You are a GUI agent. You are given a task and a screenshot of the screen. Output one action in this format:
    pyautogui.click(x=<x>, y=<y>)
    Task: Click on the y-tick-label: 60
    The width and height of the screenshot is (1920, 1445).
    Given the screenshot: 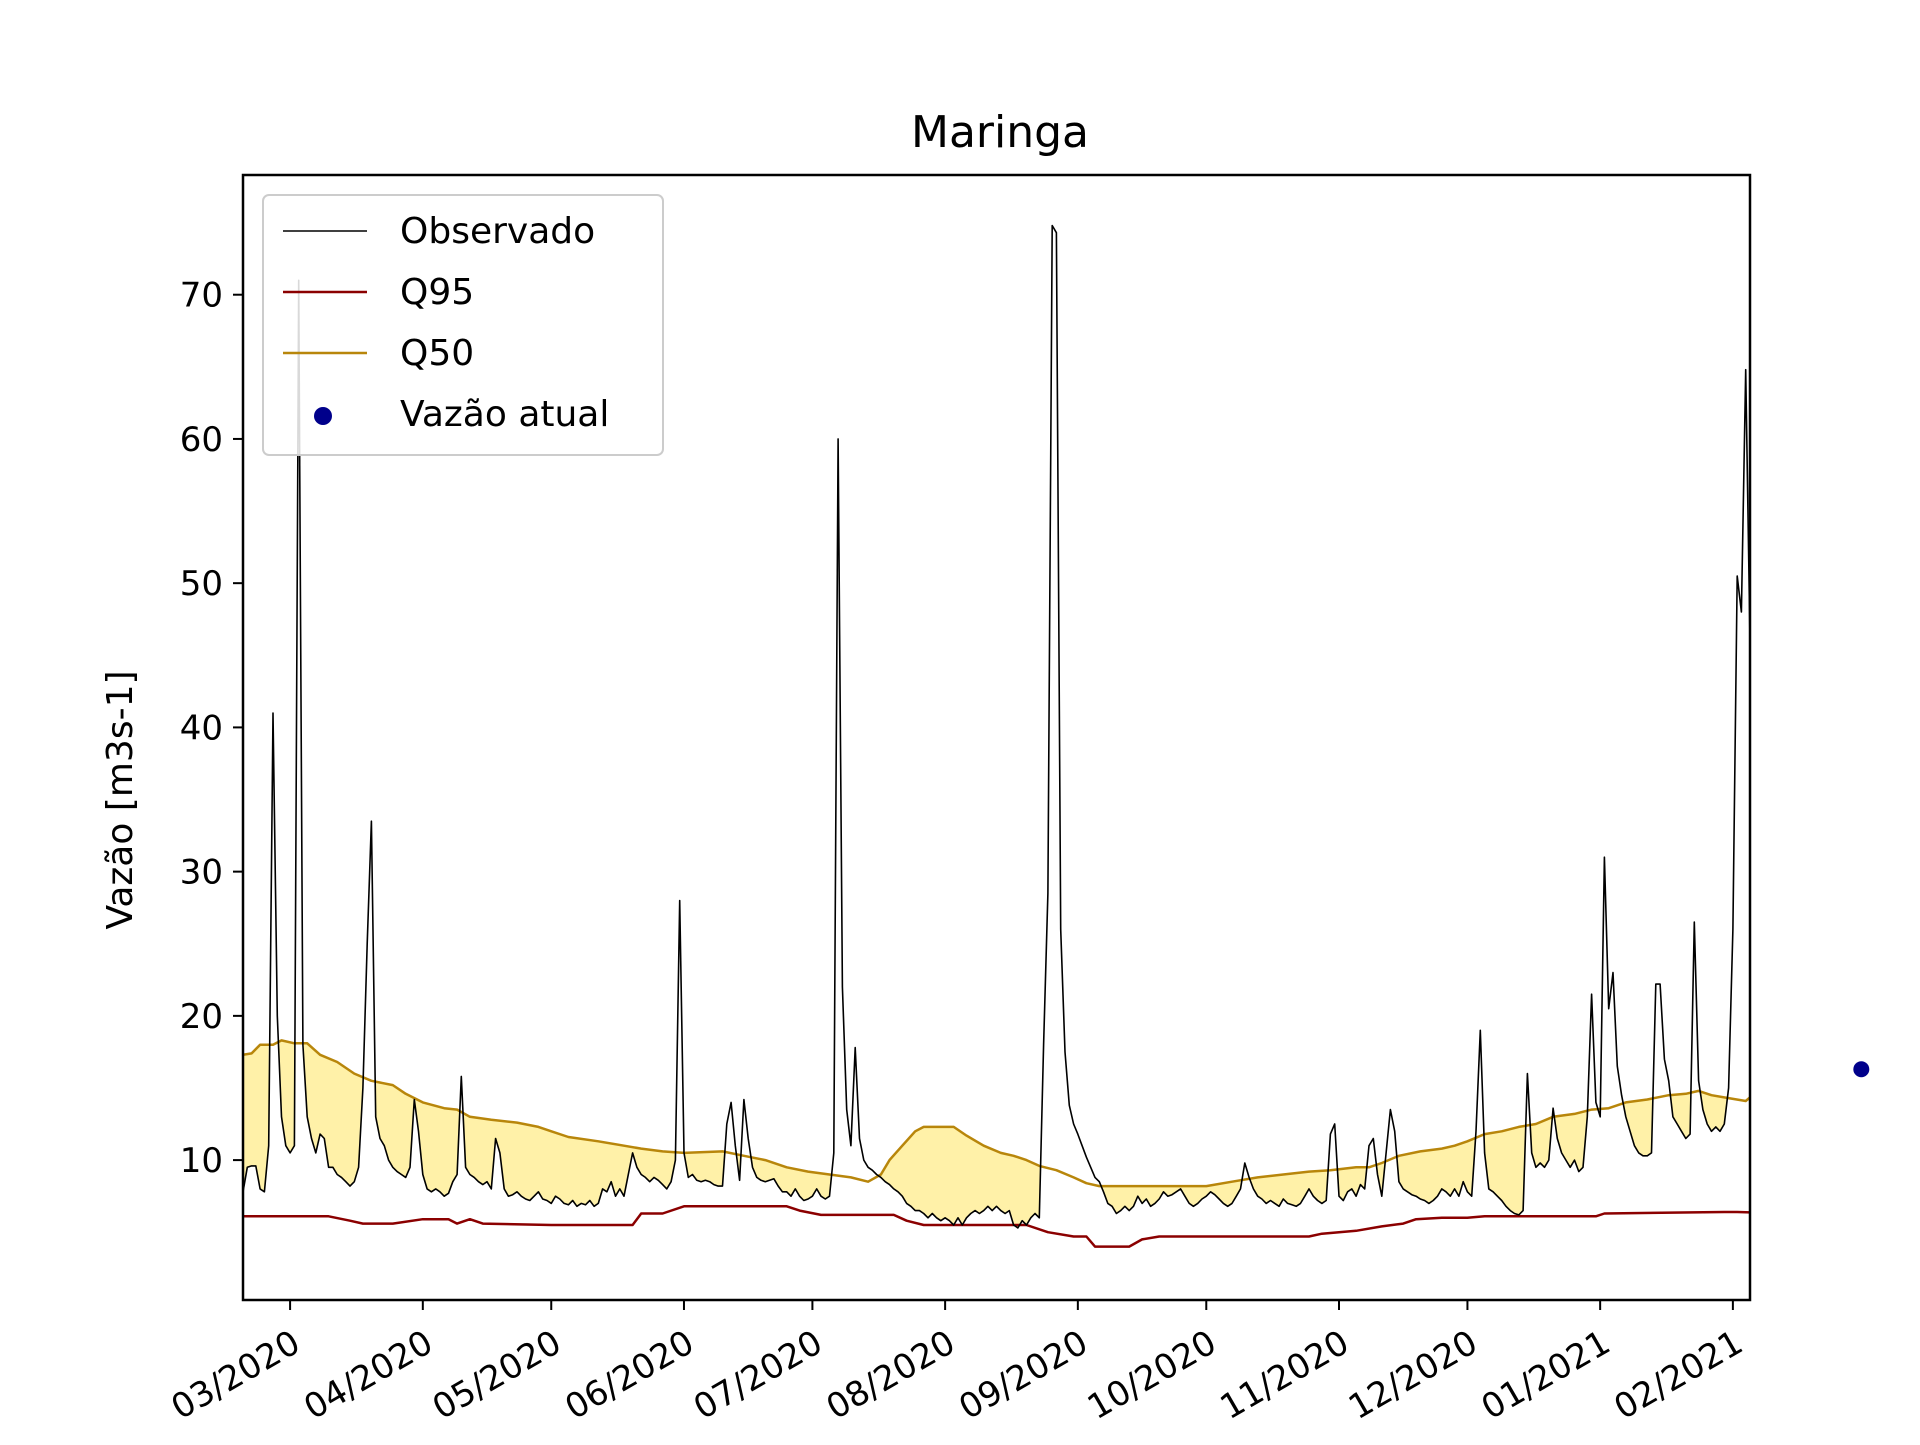 What is the action you would take?
    pyautogui.click(x=201, y=440)
    